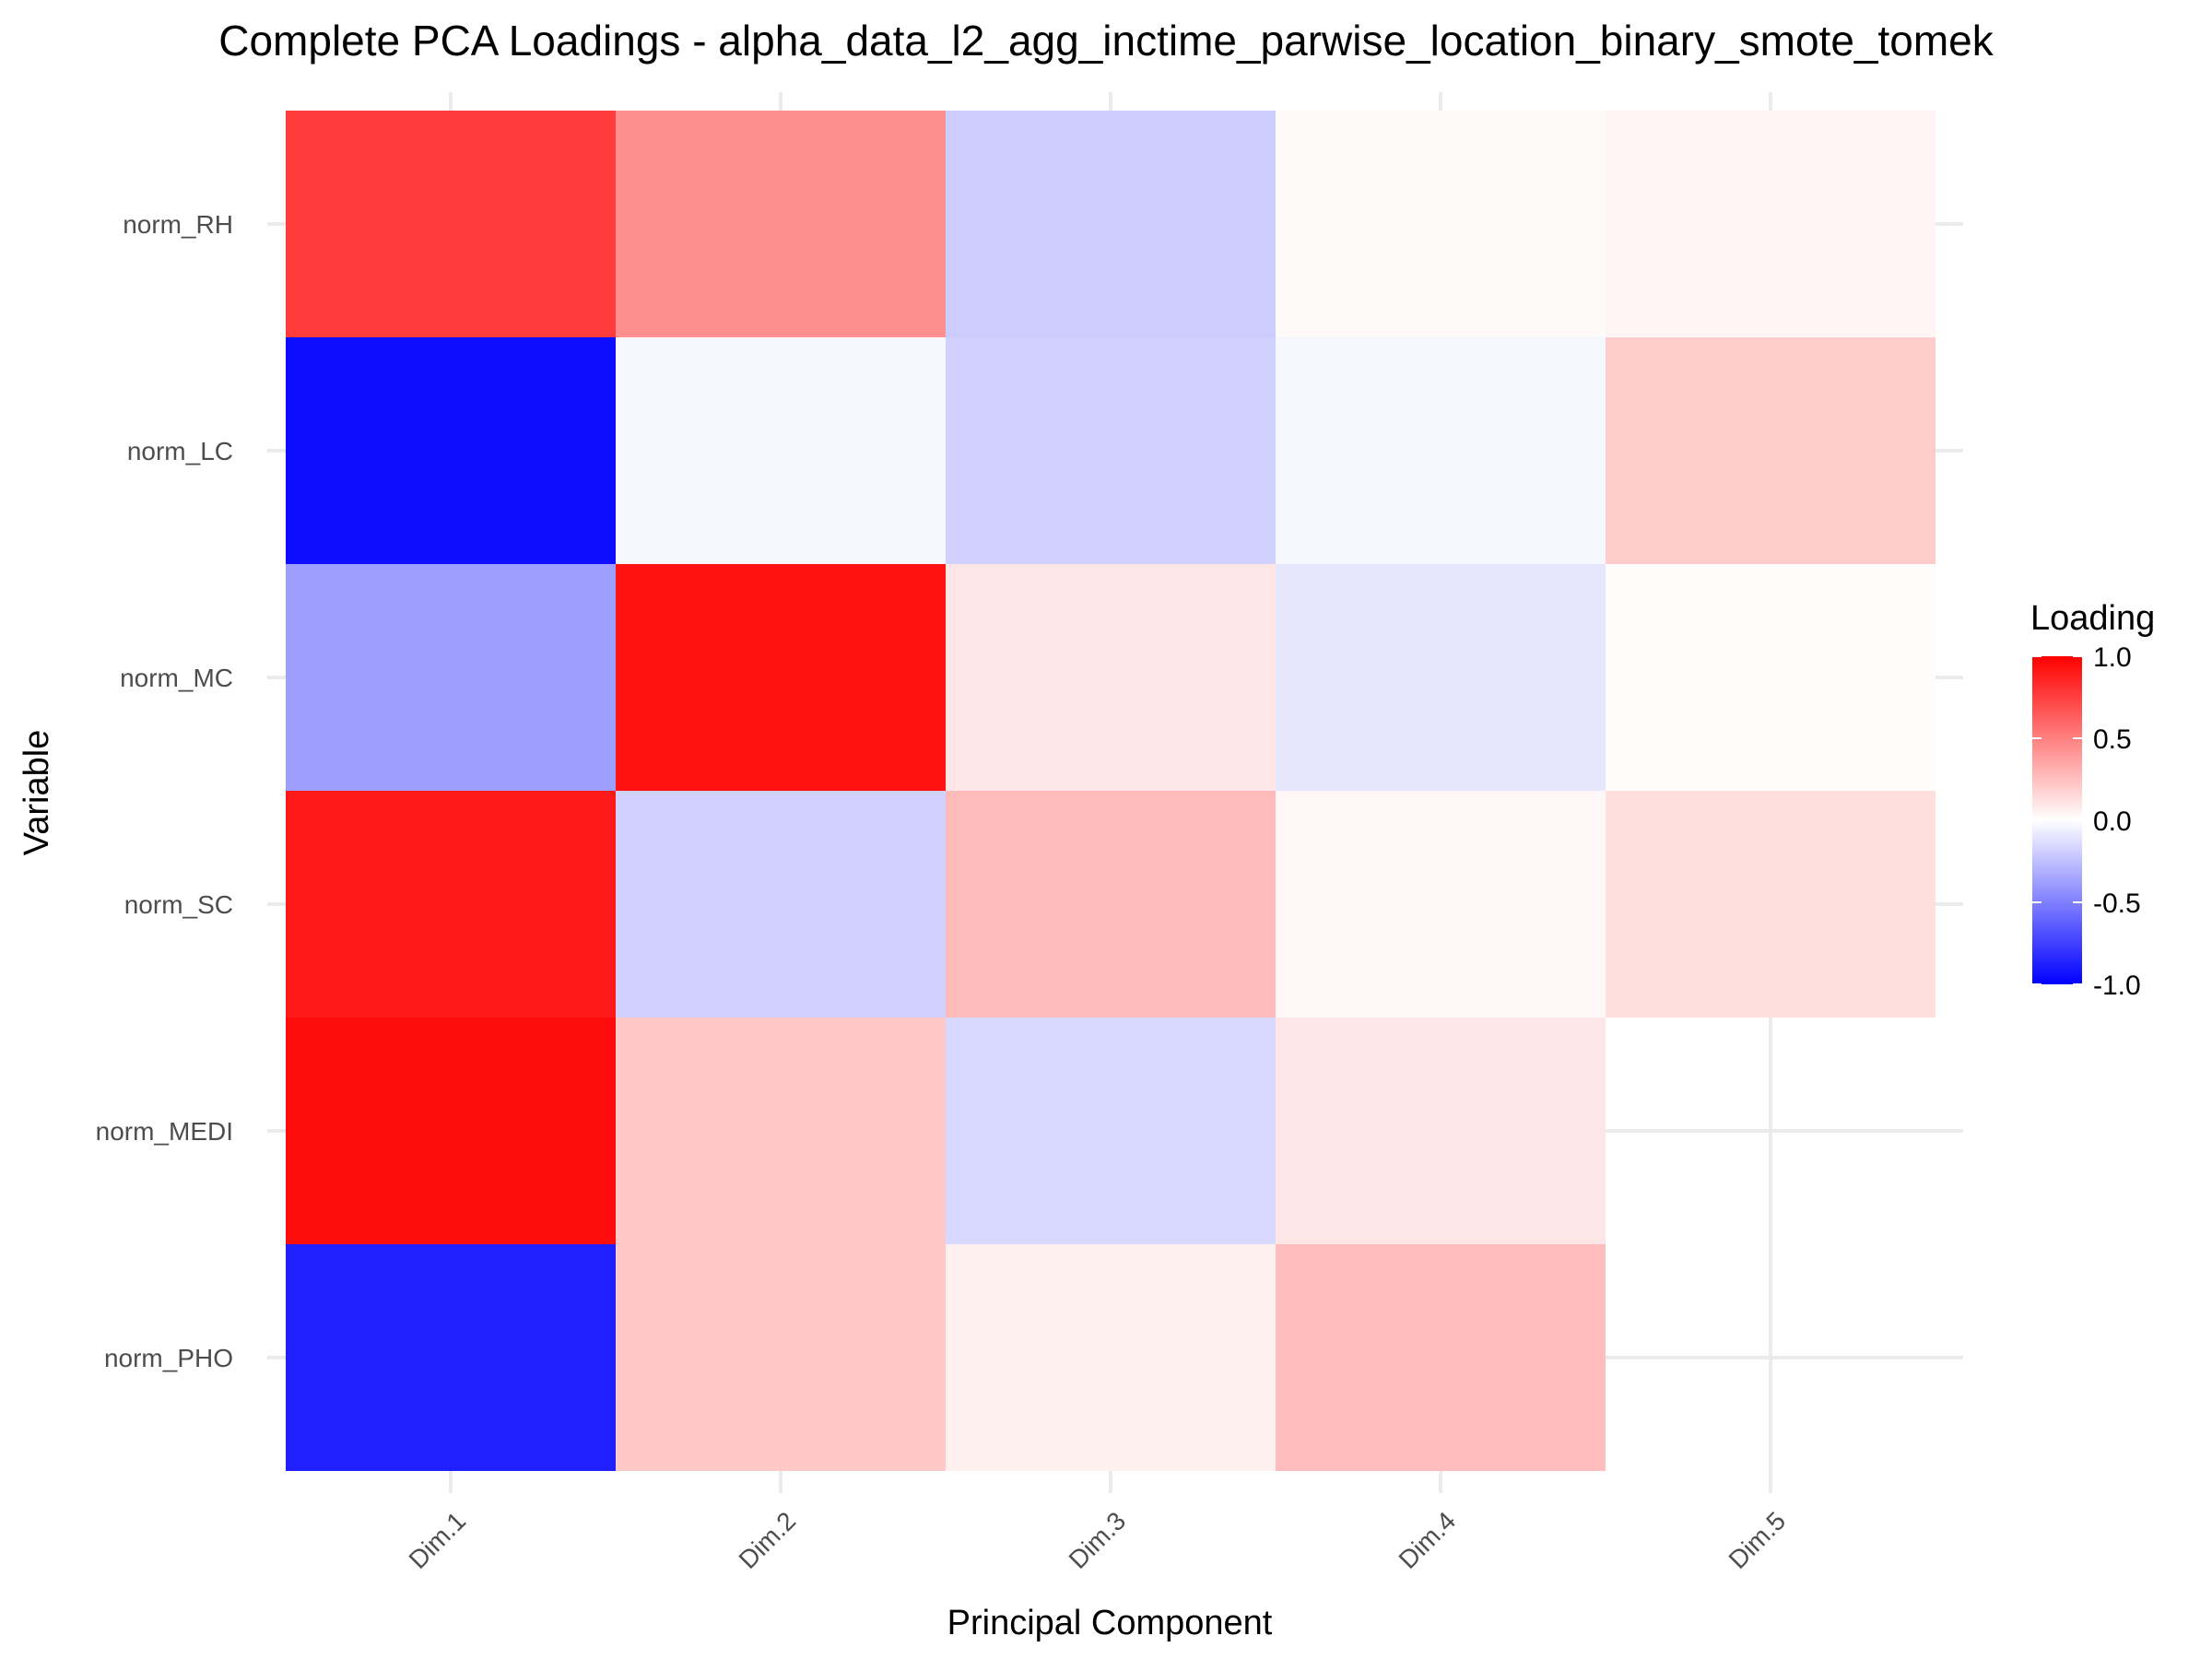 Image resolution: width=2212 pixels, height=1659 pixels. I want to click on legend-tick-label: -1.0, so click(2117, 986).